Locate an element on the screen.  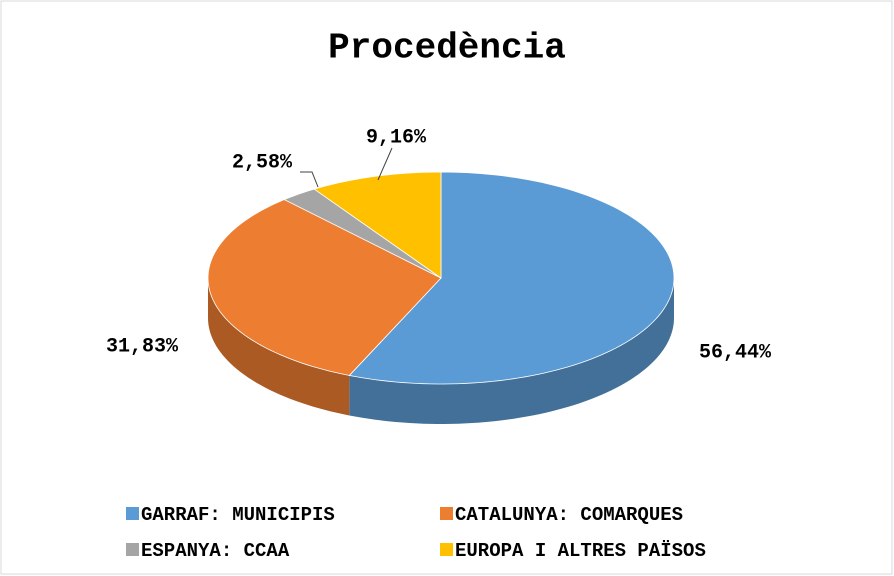
legend-label: CATALUNYA: COMARQUES is located at coordinates (569, 515).